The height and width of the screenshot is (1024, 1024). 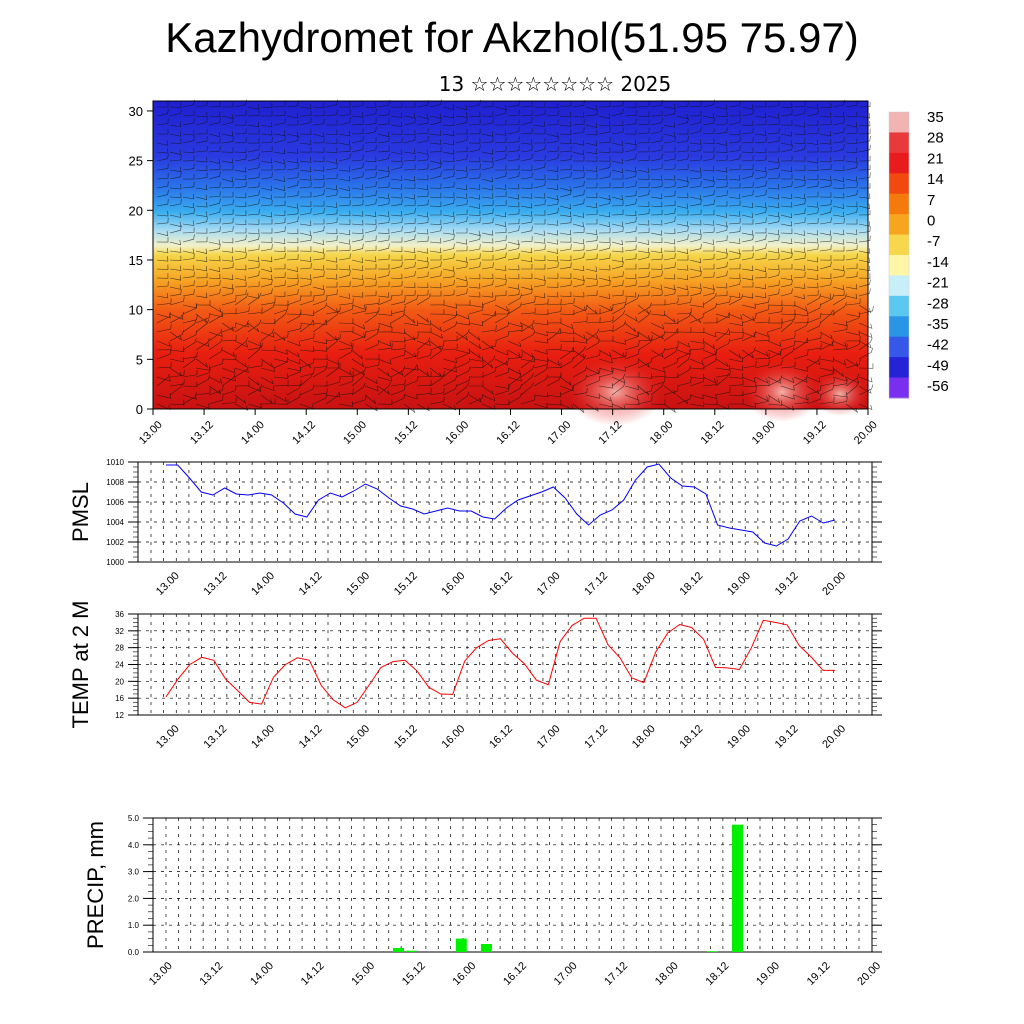 What do you see at coordinates (136, 260) in the screenshot?
I see `y-tick-label: 15` at bounding box center [136, 260].